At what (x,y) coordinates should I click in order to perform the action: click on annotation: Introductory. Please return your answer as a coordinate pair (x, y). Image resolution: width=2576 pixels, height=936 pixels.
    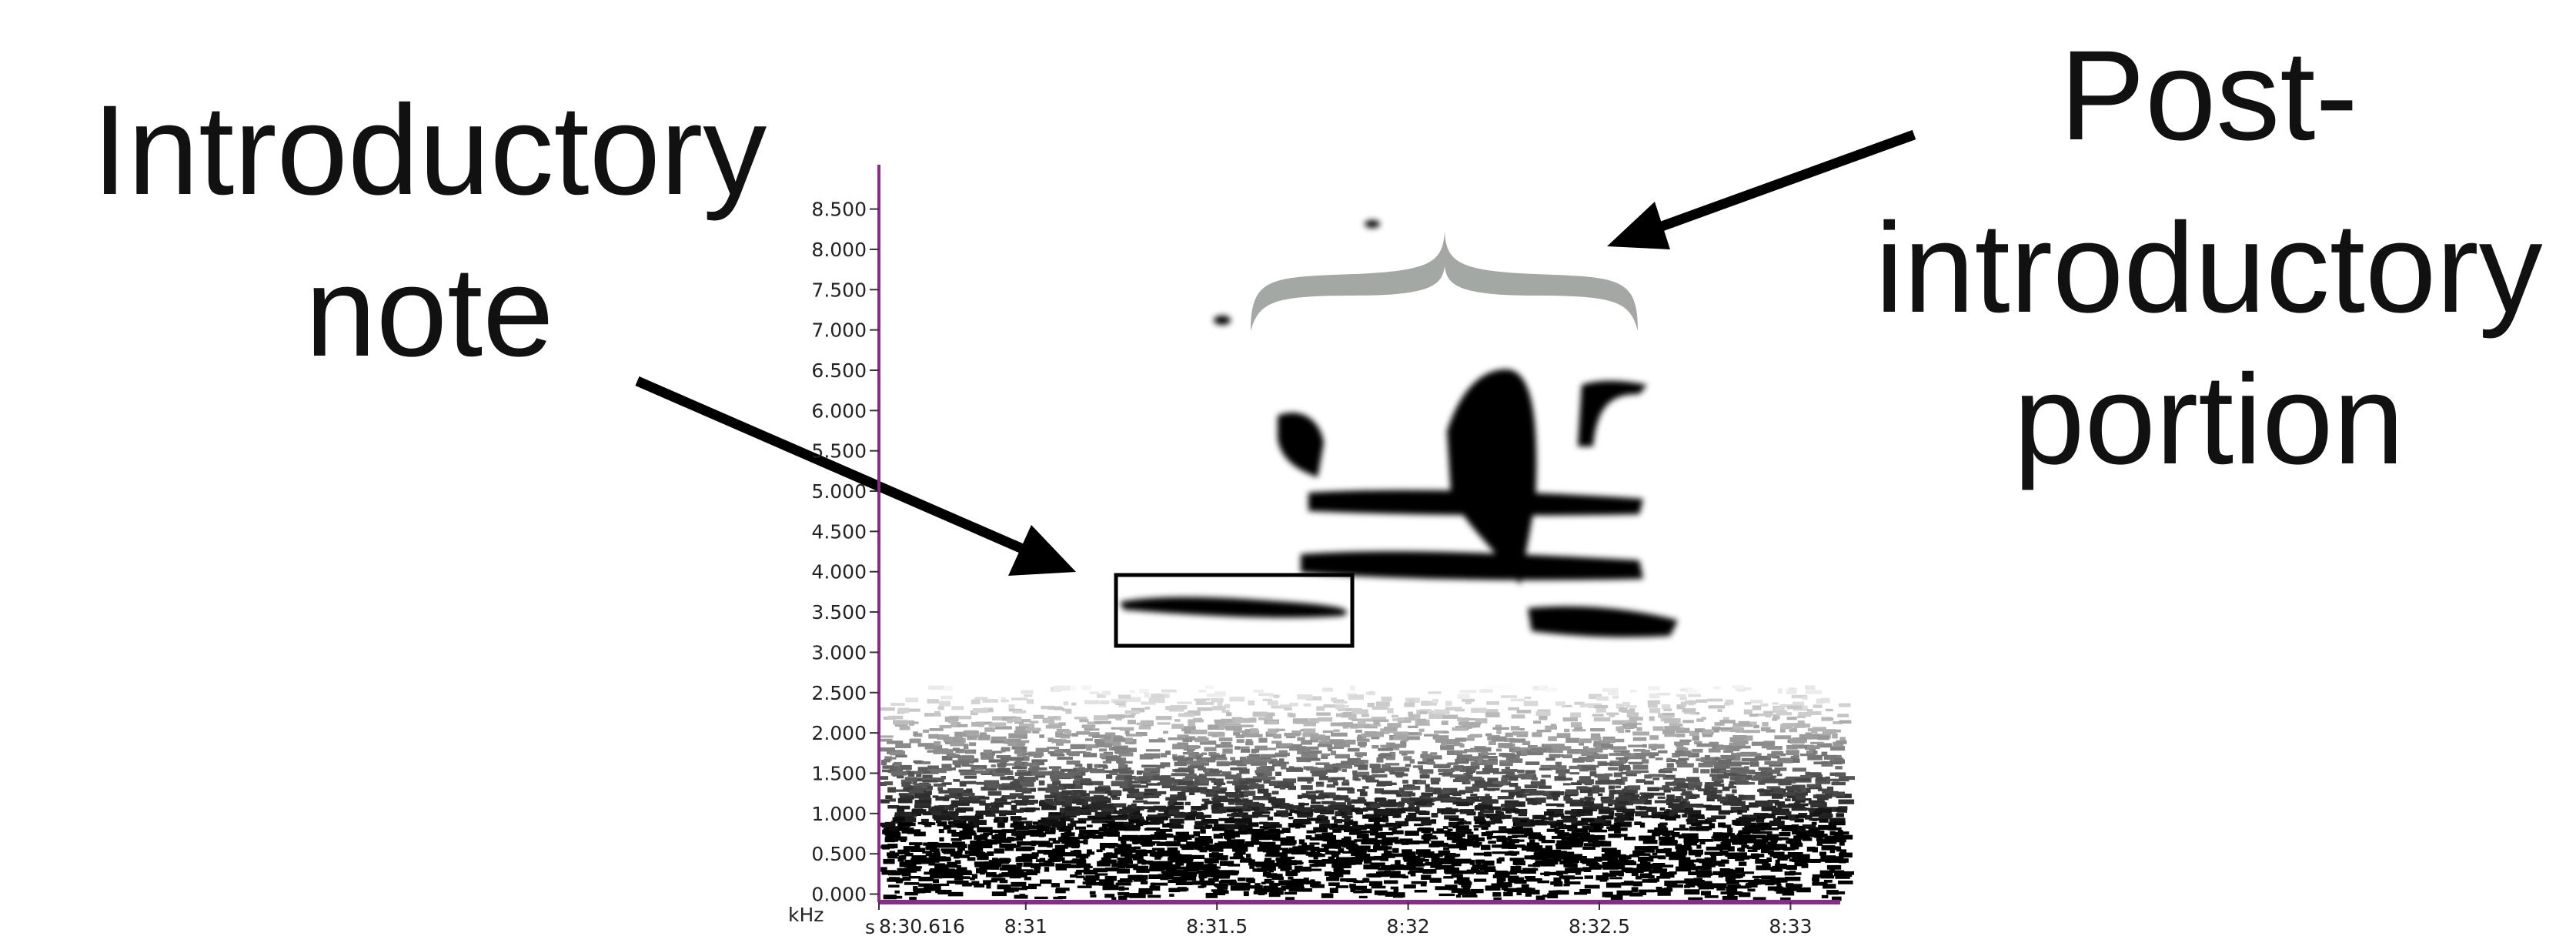
    Looking at the image, I should click on (429, 150).